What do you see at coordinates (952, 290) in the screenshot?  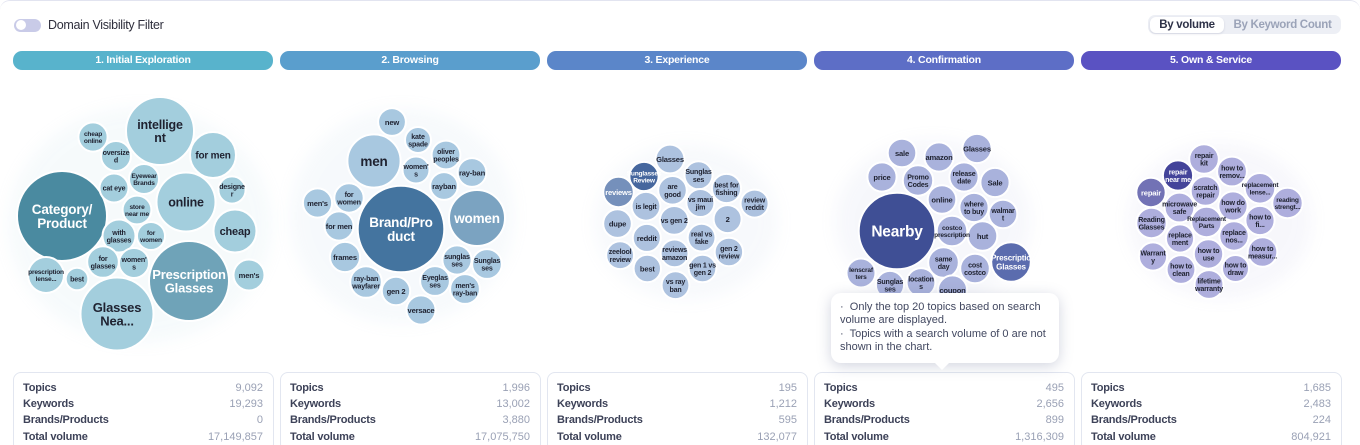 I see `svg-text: coupon` at bounding box center [952, 290].